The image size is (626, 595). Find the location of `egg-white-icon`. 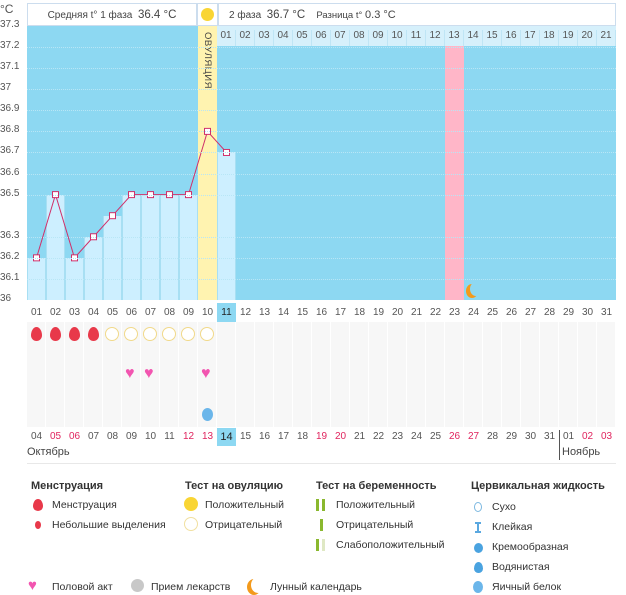

egg-white-icon is located at coordinates (207, 414).